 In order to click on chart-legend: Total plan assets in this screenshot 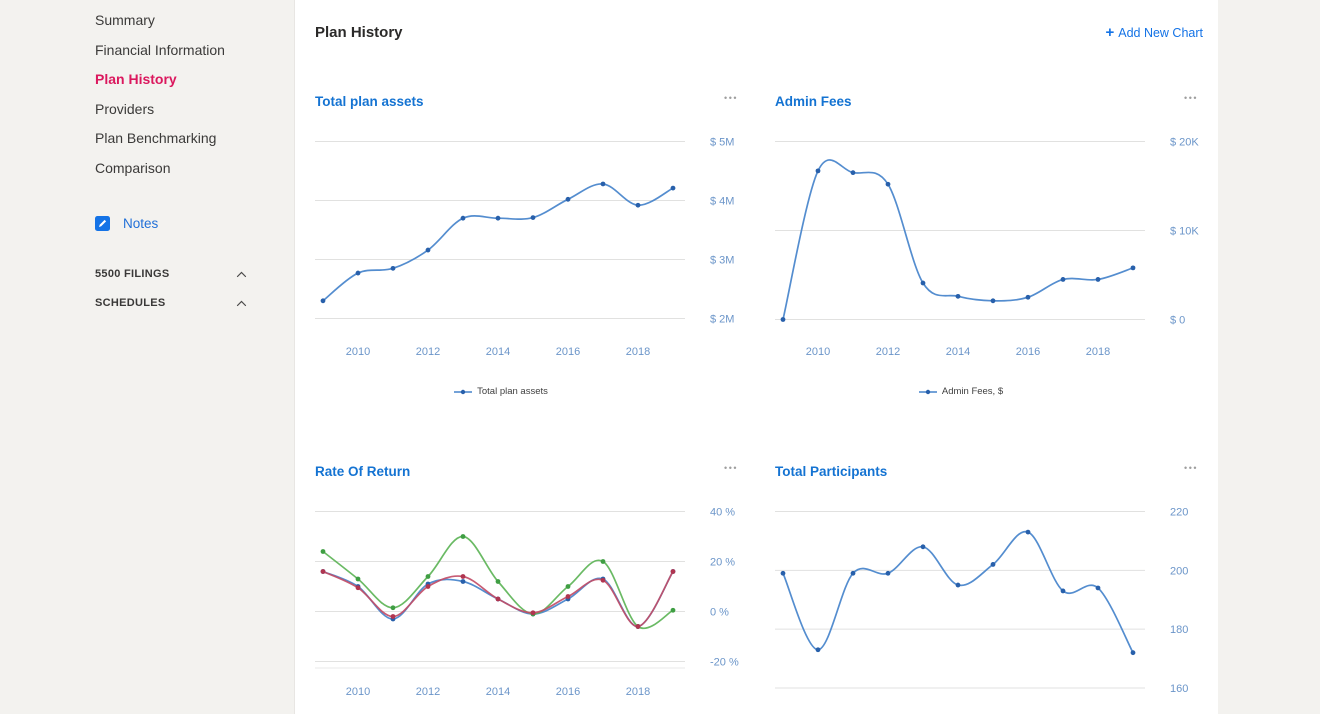, I will do `click(501, 391)`.